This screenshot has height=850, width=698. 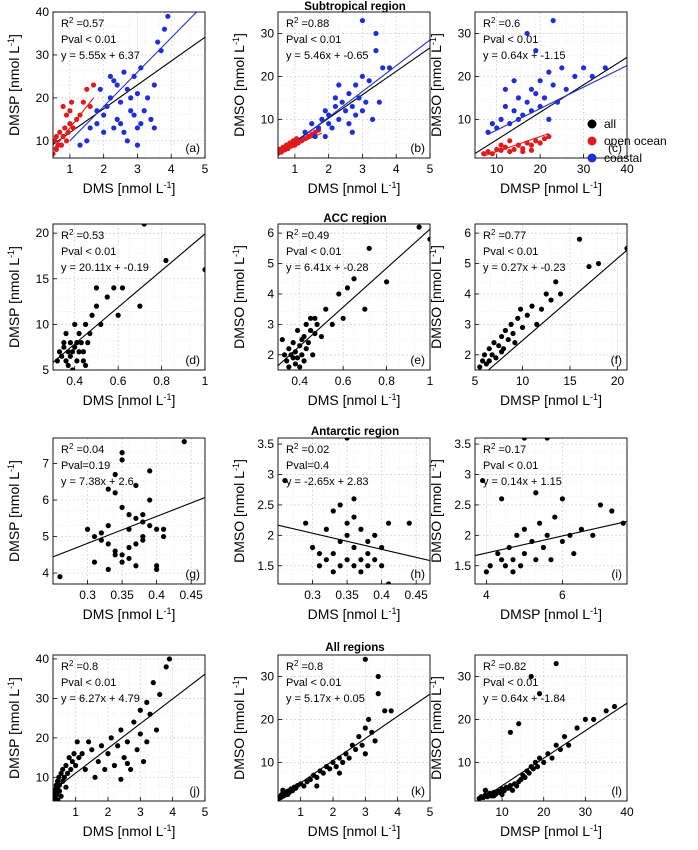 I want to click on stat-equation: y = 5.17x + 0.05, so click(x=325, y=699).